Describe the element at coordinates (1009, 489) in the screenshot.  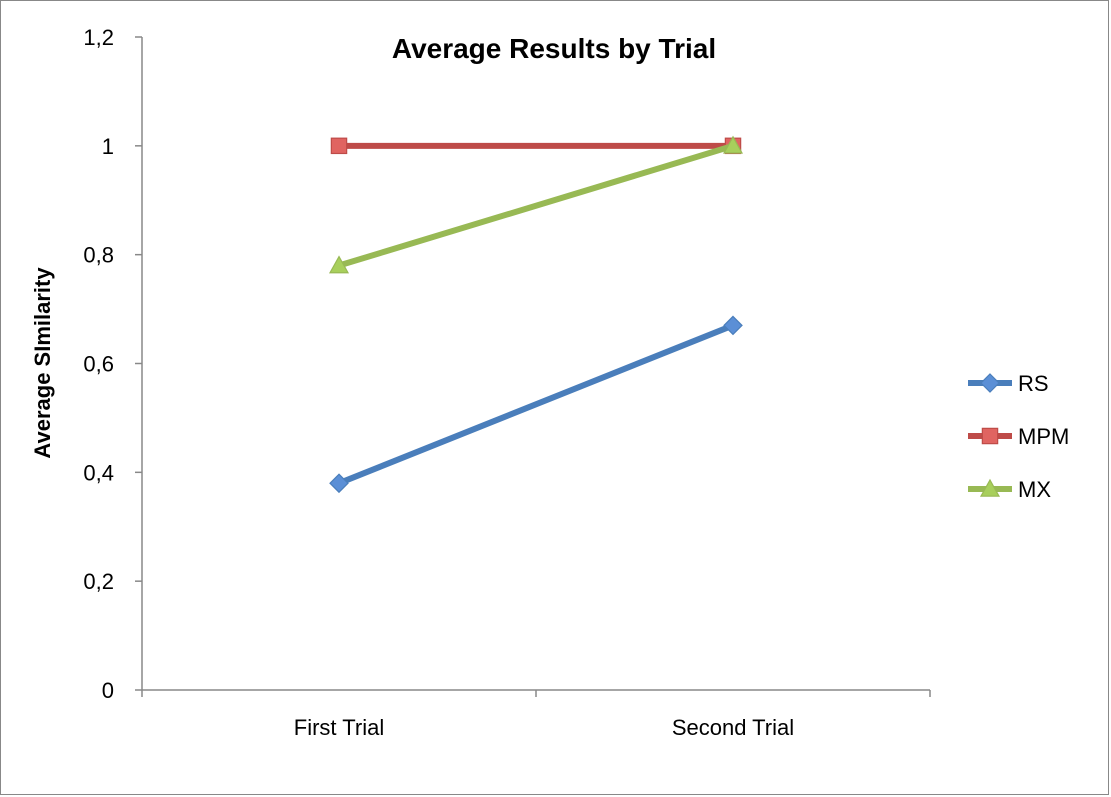
I see `legend-item-mx: MX` at that location.